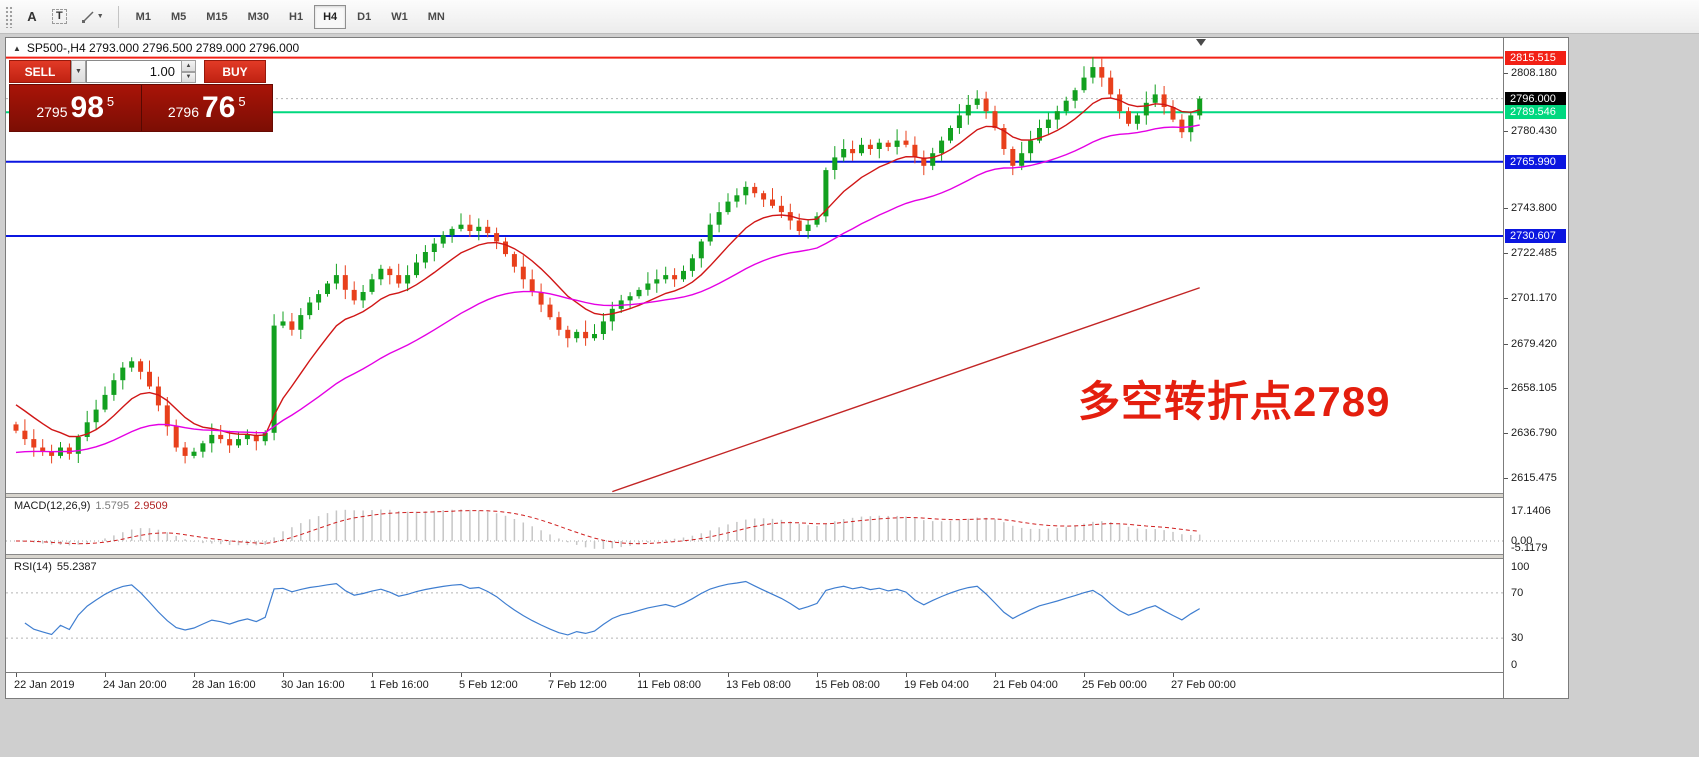 Image resolution: width=1699 pixels, height=757 pixels. I want to click on time-label: 22 Jan 2019, so click(44, 685).